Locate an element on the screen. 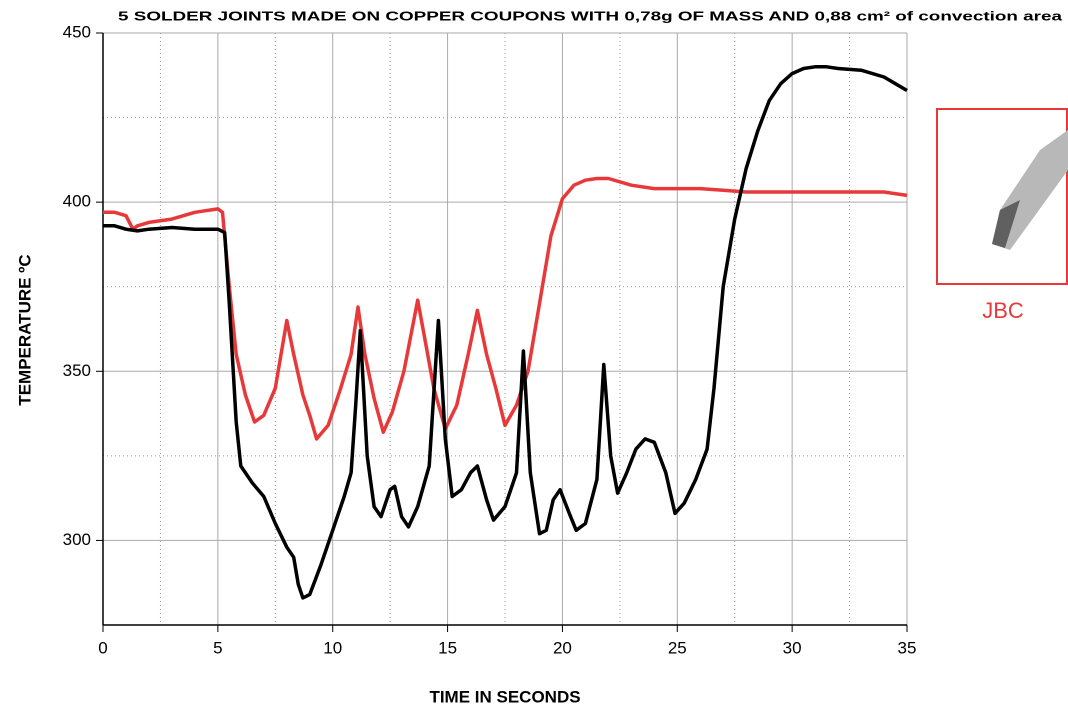 This screenshot has width=1068, height=713. y-tick-label: 450 is located at coordinates (77, 31).